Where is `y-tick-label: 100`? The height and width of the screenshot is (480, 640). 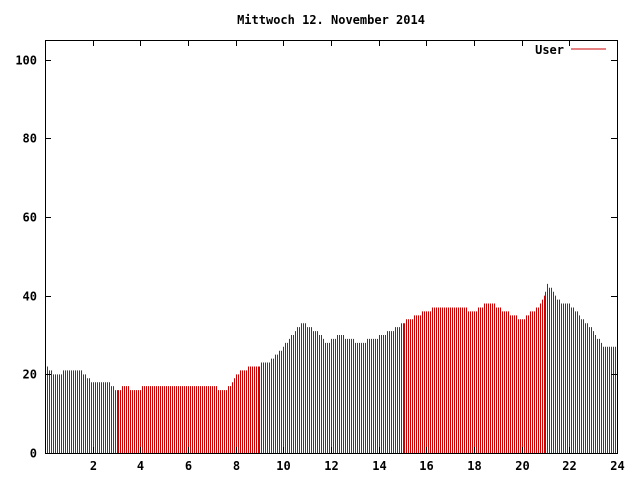 y-tick-label: 100 is located at coordinates (26, 61).